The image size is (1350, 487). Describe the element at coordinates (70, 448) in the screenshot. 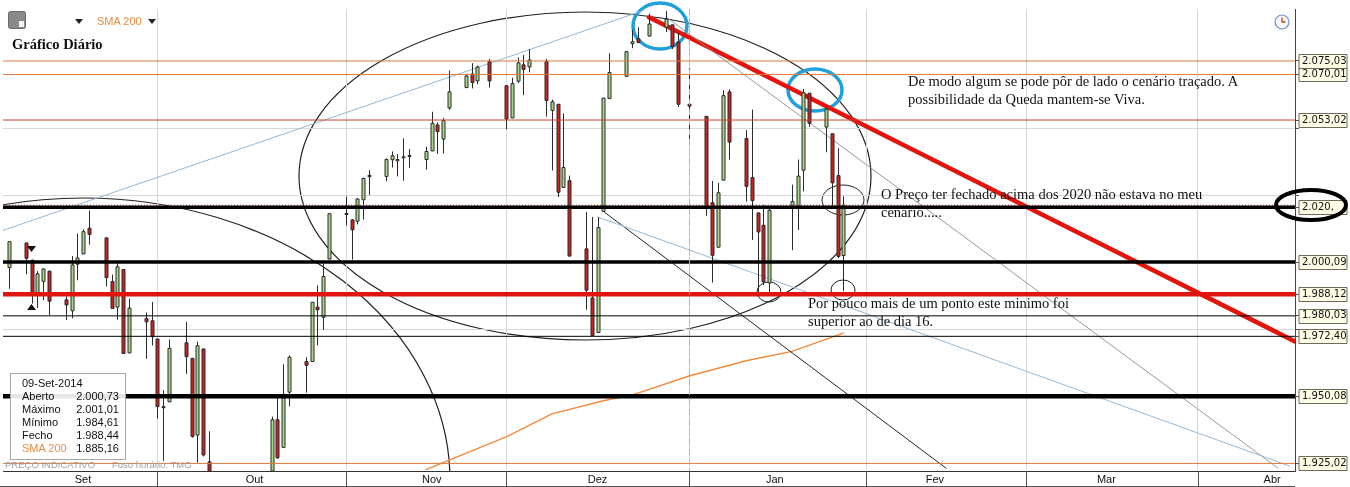

I see `annotation: SMA 200 1.885,16` at that location.